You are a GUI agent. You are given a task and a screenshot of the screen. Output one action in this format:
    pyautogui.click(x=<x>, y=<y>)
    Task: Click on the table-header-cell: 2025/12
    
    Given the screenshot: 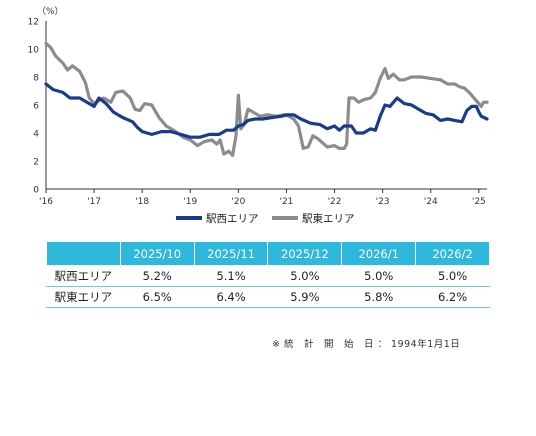 What is the action you would take?
    pyautogui.click(x=305, y=253)
    